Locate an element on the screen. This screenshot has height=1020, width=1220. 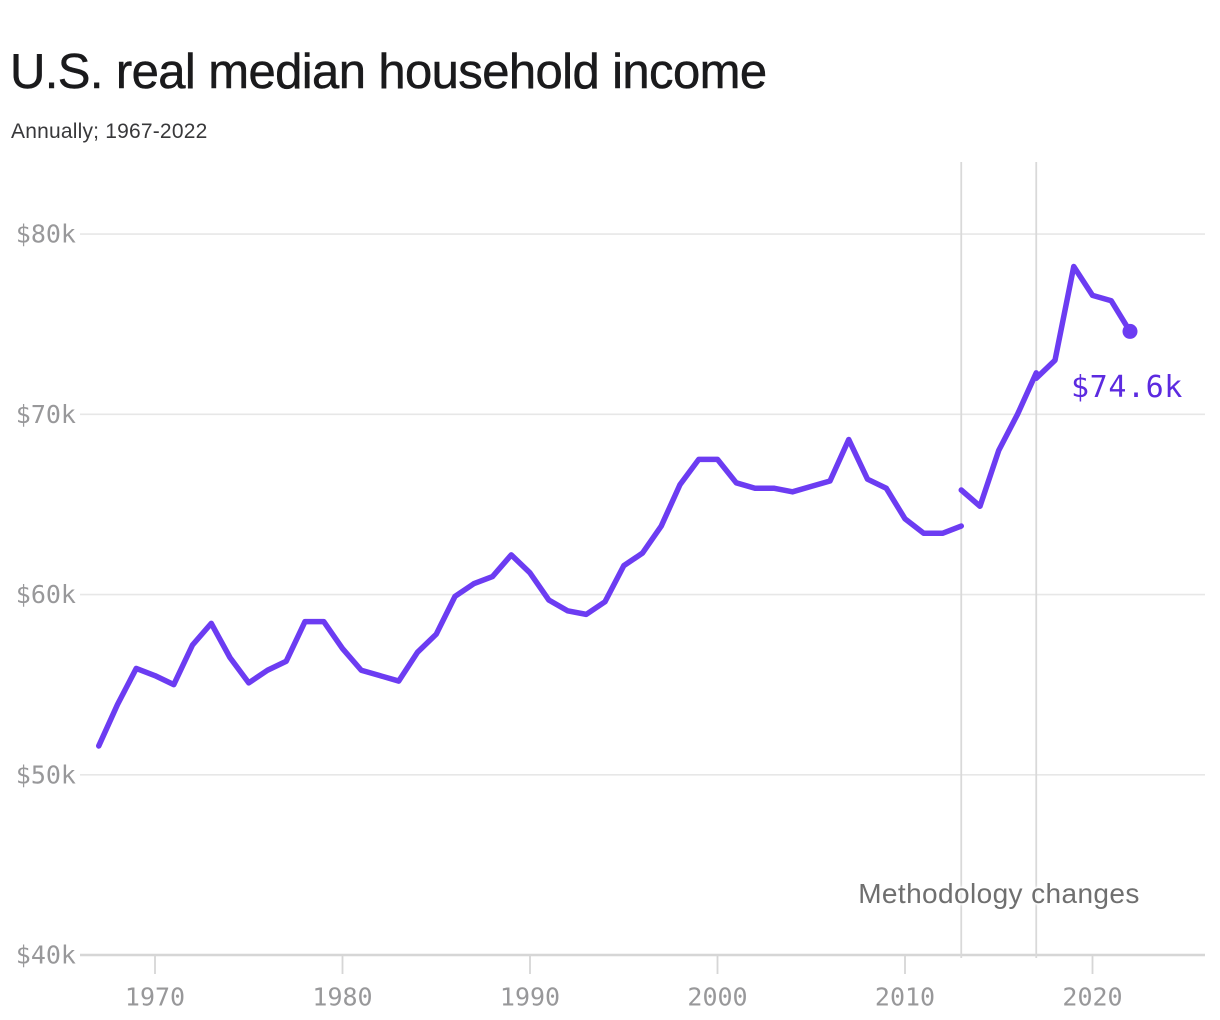
y-tick-label: $70k is located at coordinates (46, 414).